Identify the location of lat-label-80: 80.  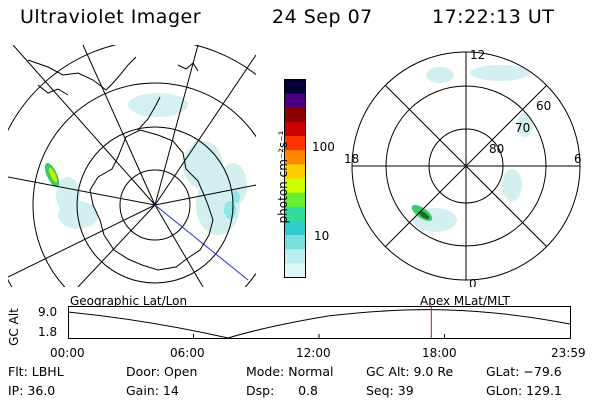
(496, 149).